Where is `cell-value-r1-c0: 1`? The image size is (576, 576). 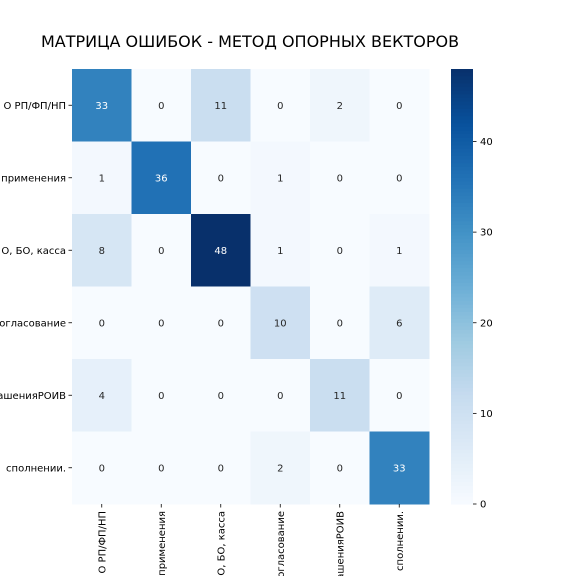
cell-value-r1-c0: 1 is located at coordinates (102, 178).